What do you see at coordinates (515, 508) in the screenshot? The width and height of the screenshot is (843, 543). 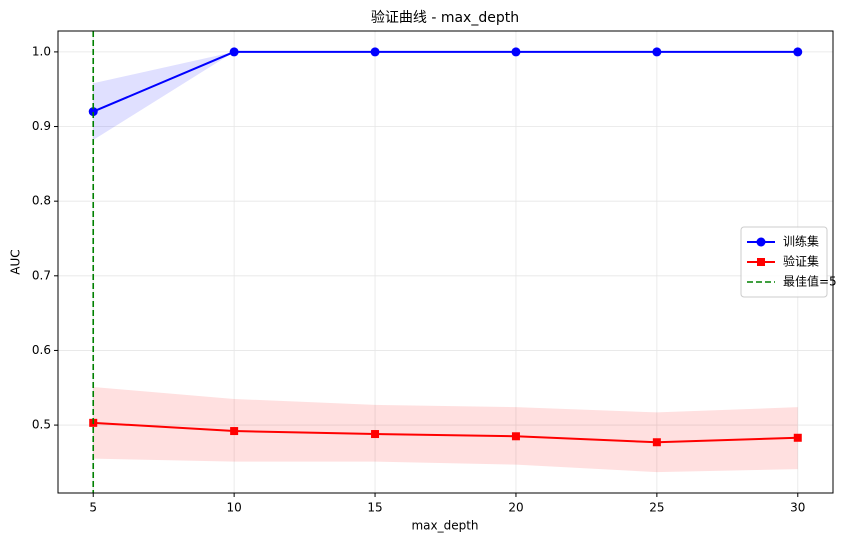 I see `x-tick-label: 20` at bounding box center [515, 508].